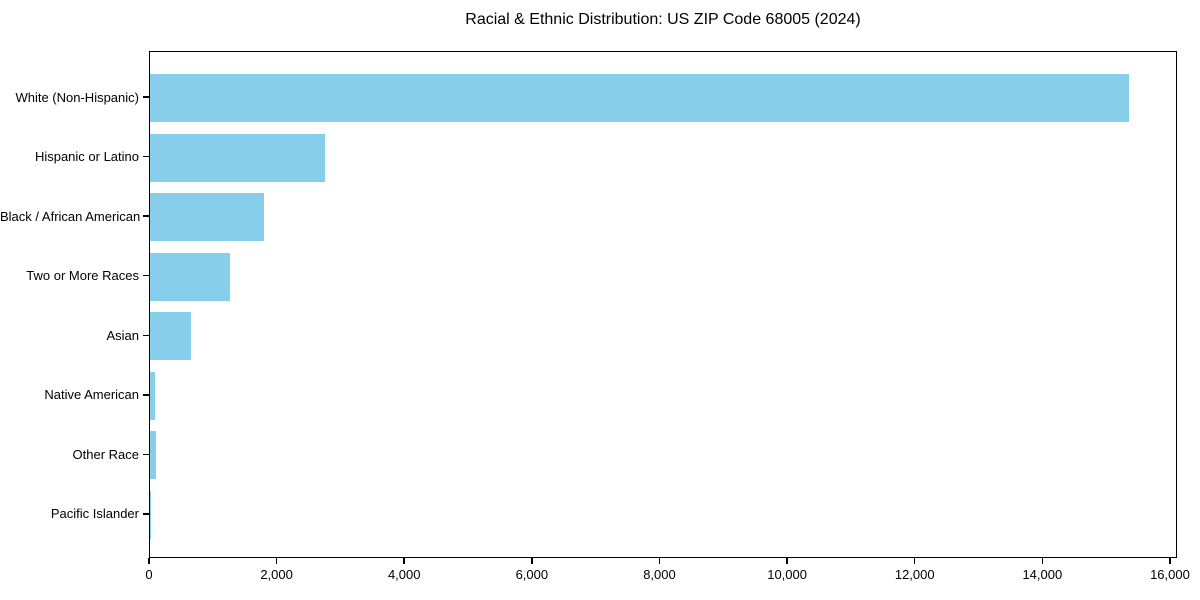 The width and height of the screenshot is (1200, 600). I want to click on x-tick-label: 0, so click(149, 574).